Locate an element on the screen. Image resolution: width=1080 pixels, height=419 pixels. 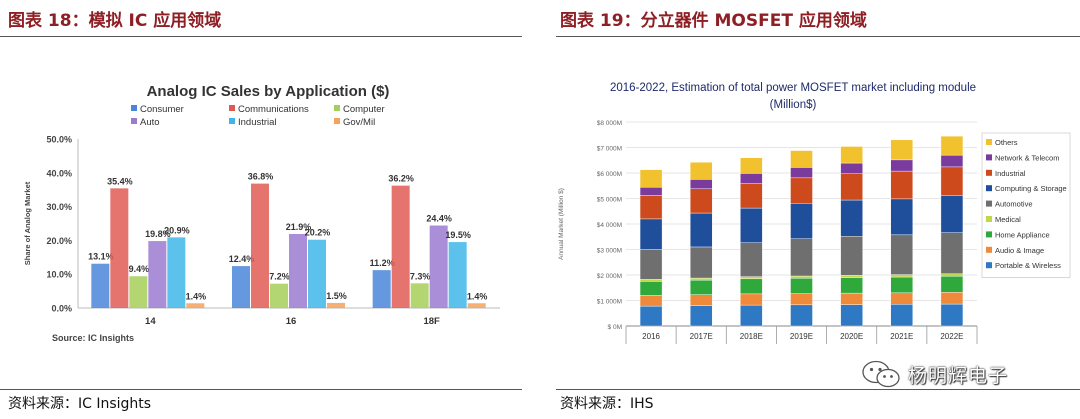
data-label: 7.3% is located at coordinates (420, 276).